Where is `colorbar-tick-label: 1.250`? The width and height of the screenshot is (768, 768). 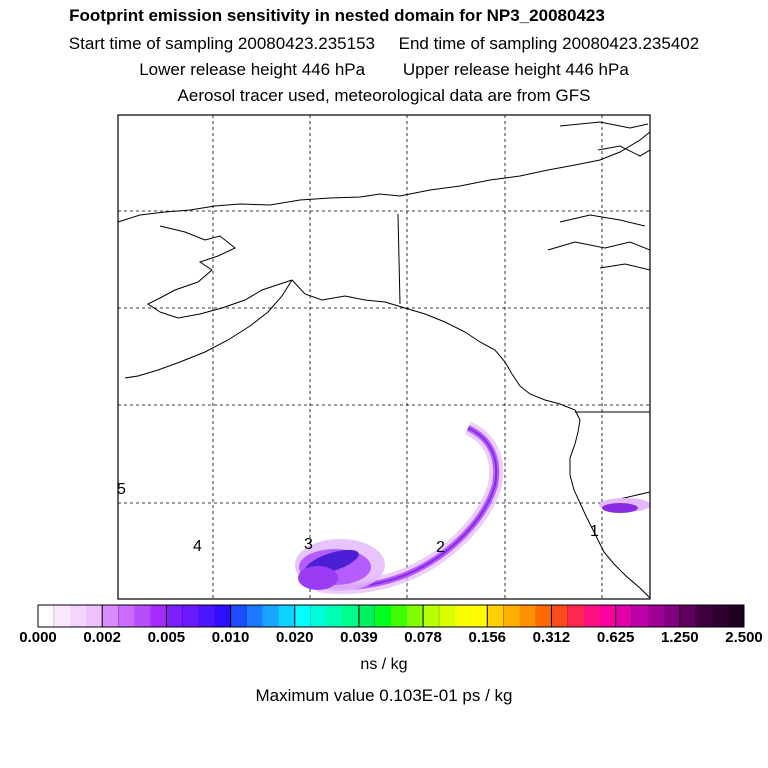 colorbar-tick-label: 1.250 is located at coordinates (680, 637).